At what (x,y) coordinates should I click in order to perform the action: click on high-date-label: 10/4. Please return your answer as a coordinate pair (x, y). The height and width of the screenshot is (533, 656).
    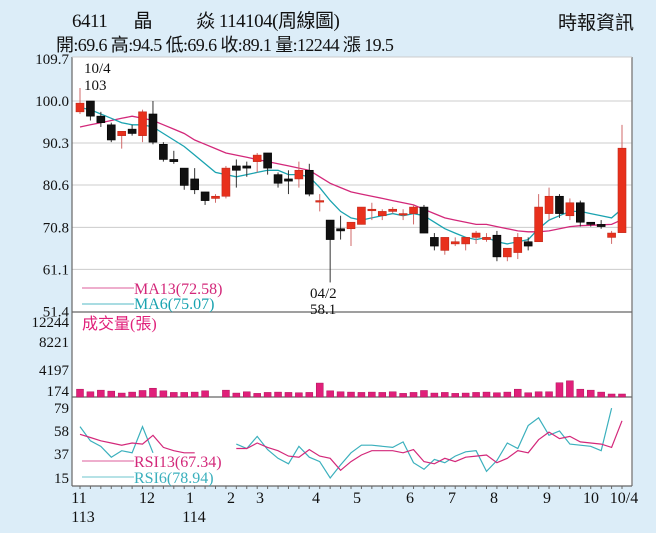
    Looking at the image, I should click on (97, 69).